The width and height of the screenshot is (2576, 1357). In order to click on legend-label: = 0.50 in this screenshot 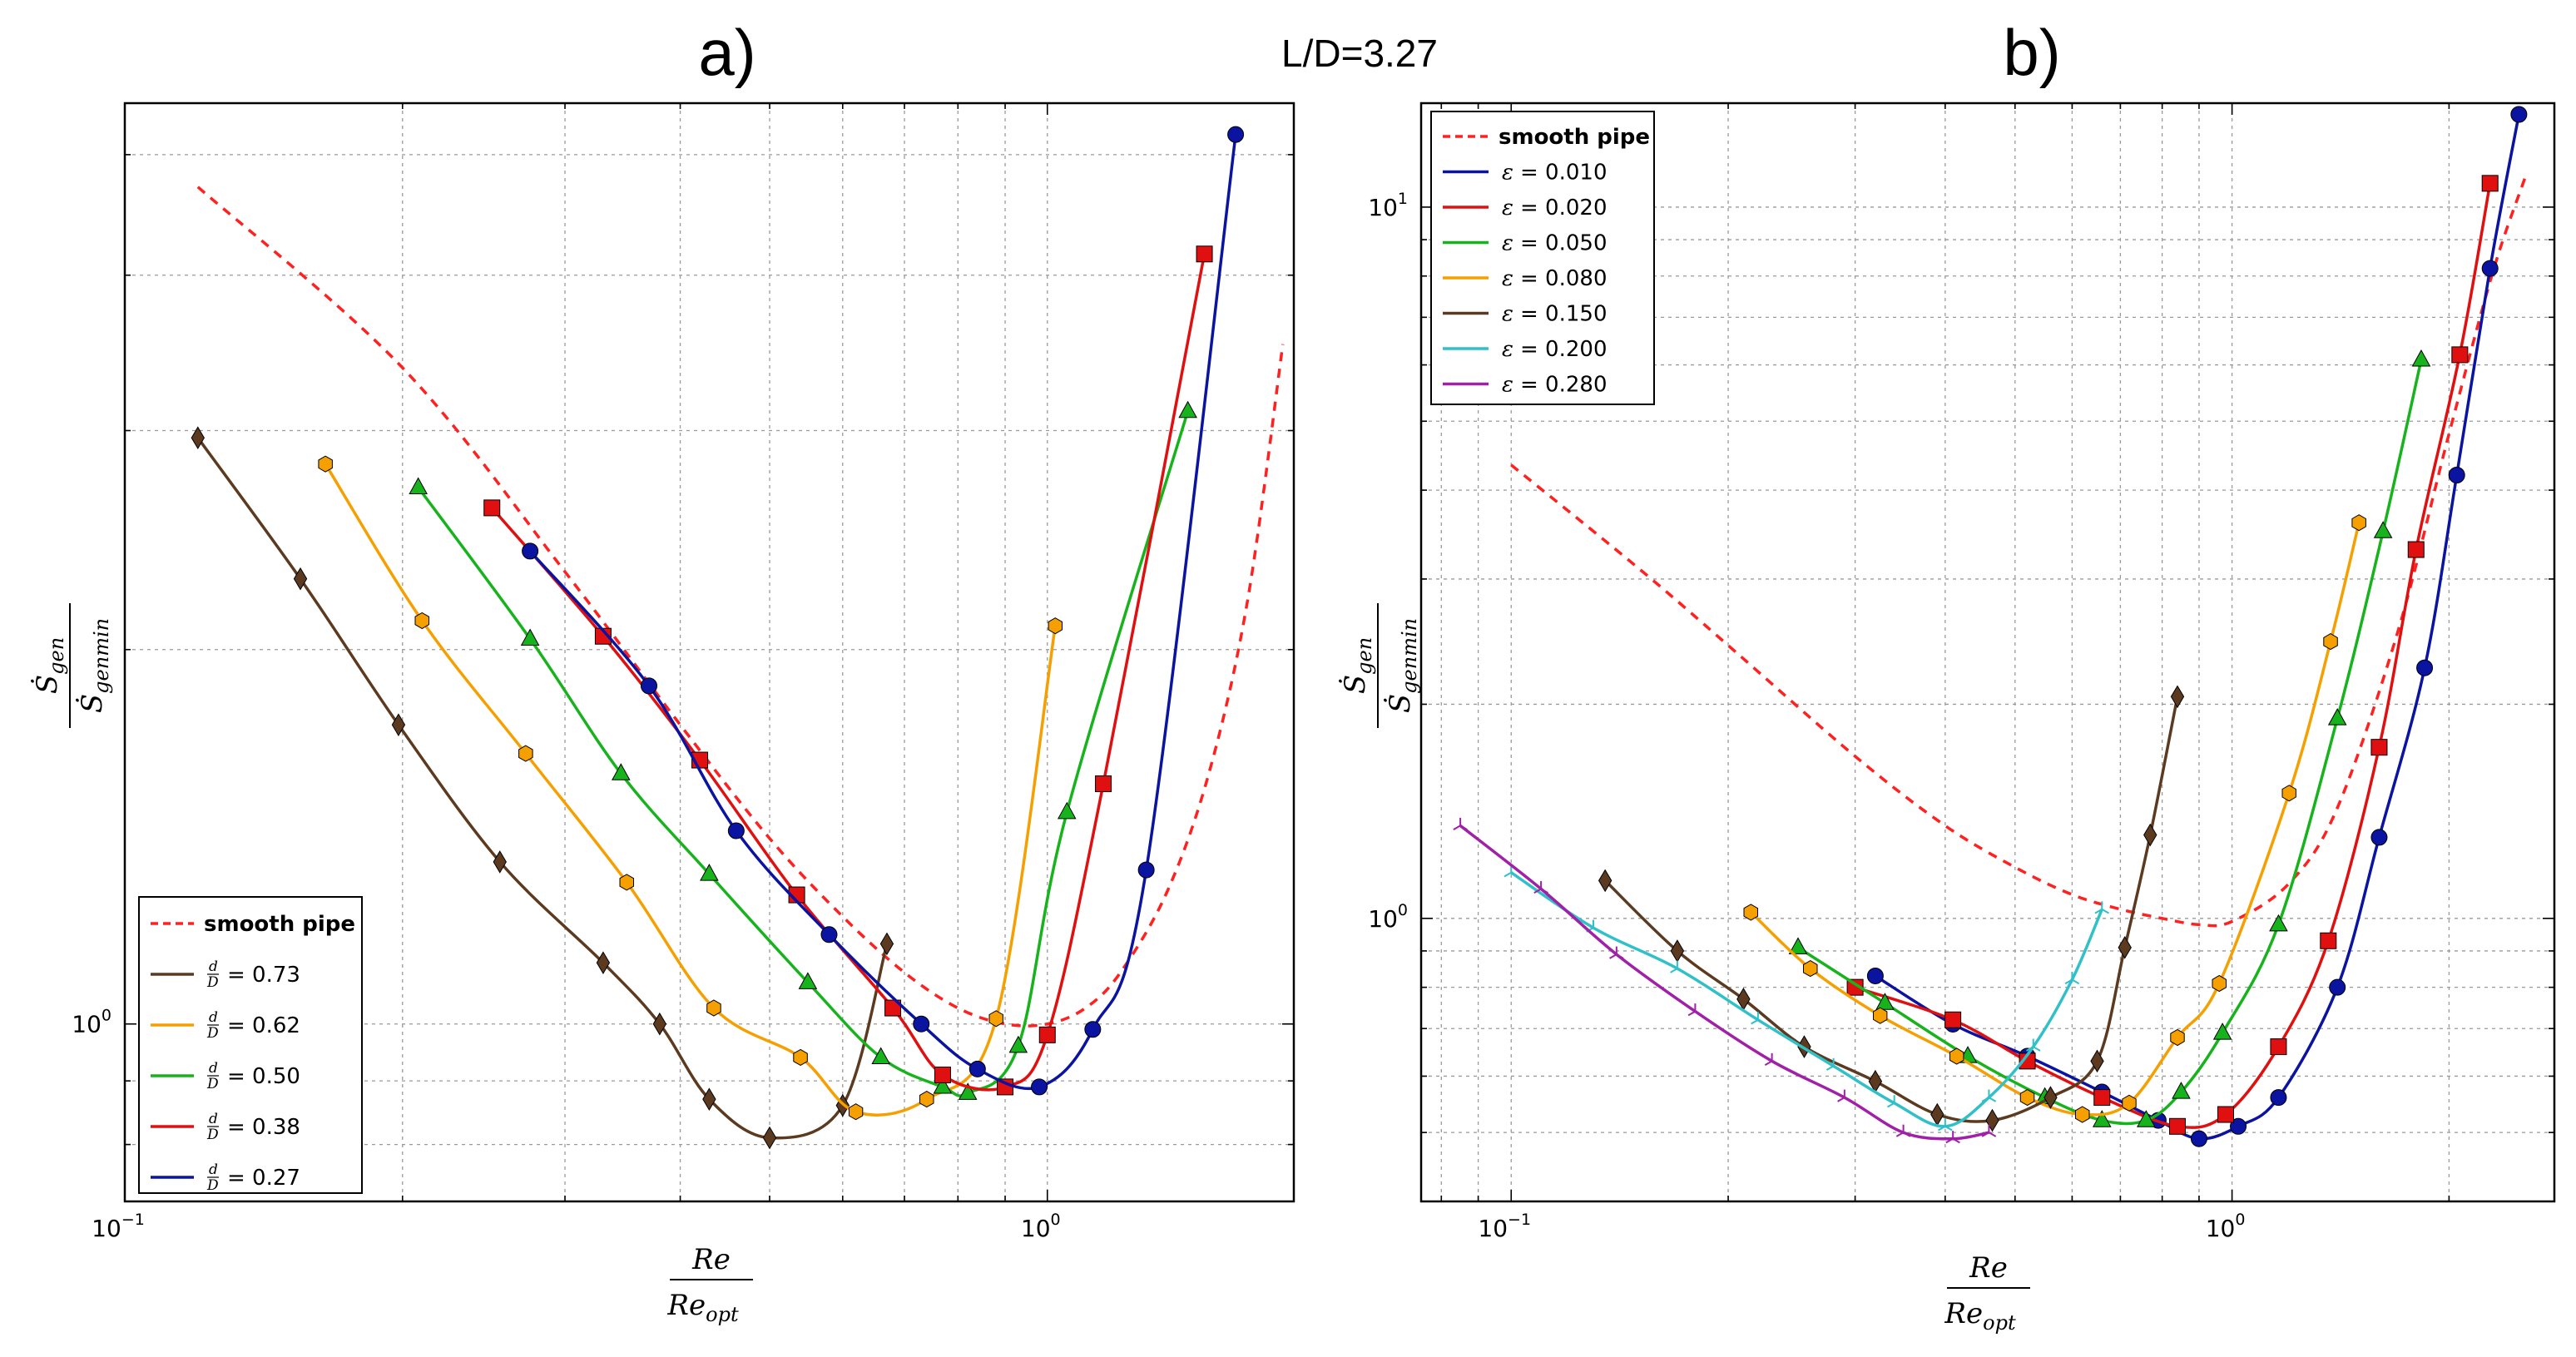, I will do `click(264, 1076)`.